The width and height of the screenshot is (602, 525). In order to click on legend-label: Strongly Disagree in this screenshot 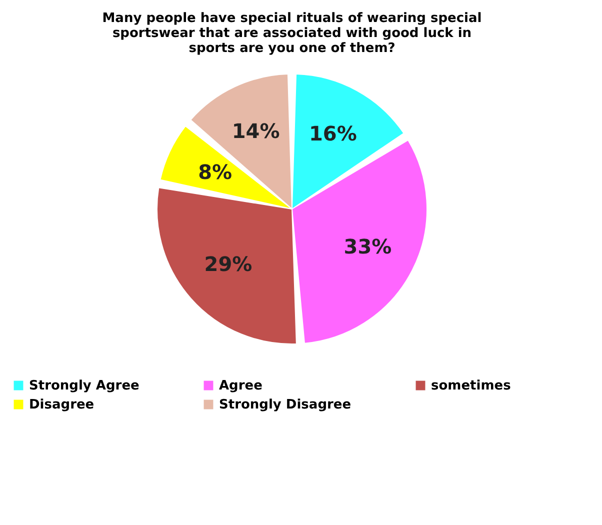, I will do `click(285, 405)`.